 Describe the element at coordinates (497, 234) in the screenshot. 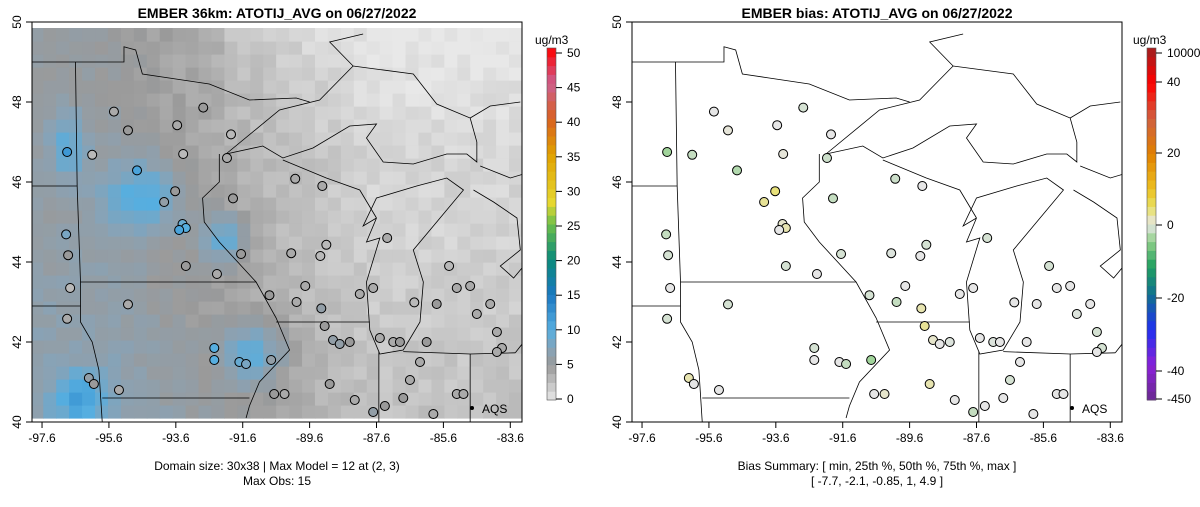

I see `boundary-line` at that location.